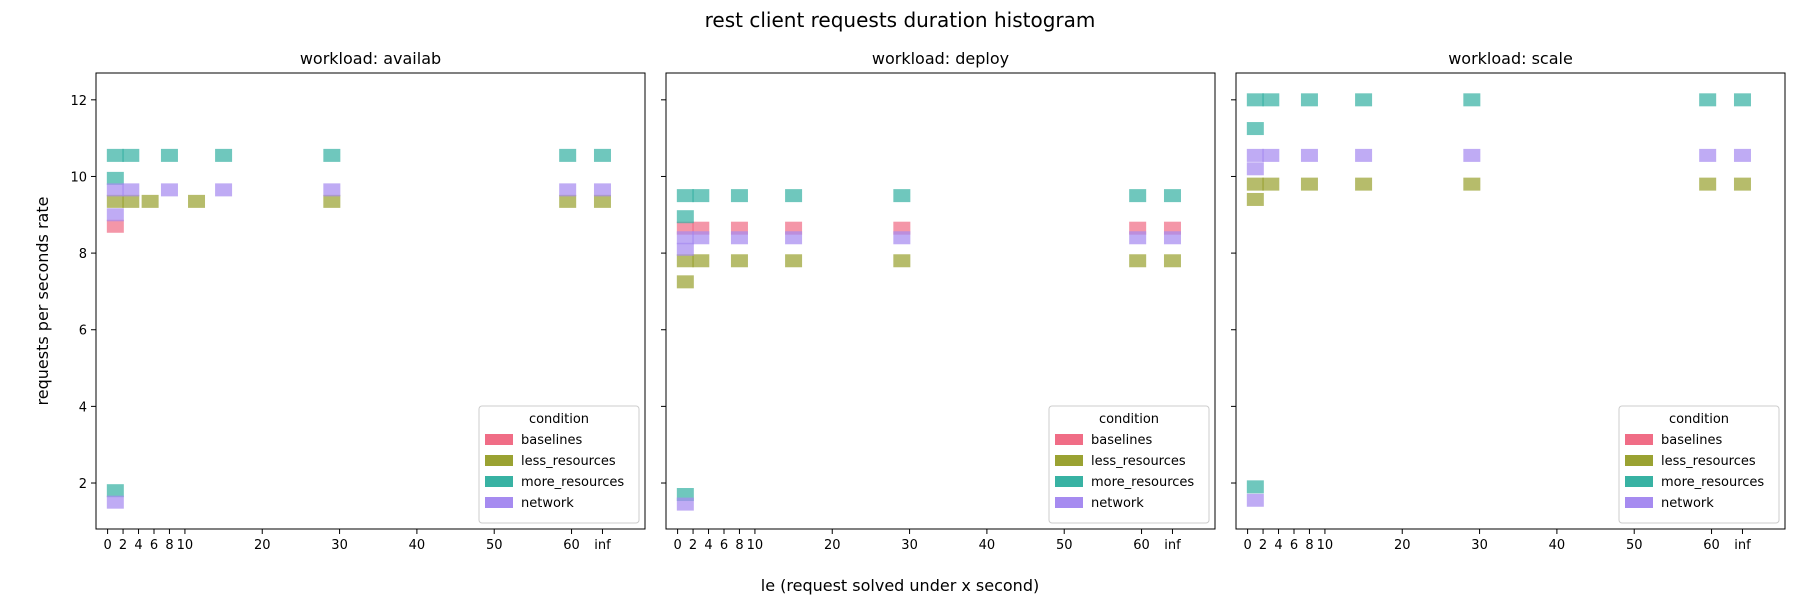  What do you see at coordinates (78, 177) in the screenshot?
I see `y-tick-label: 10` at bounding box center [78, 177].